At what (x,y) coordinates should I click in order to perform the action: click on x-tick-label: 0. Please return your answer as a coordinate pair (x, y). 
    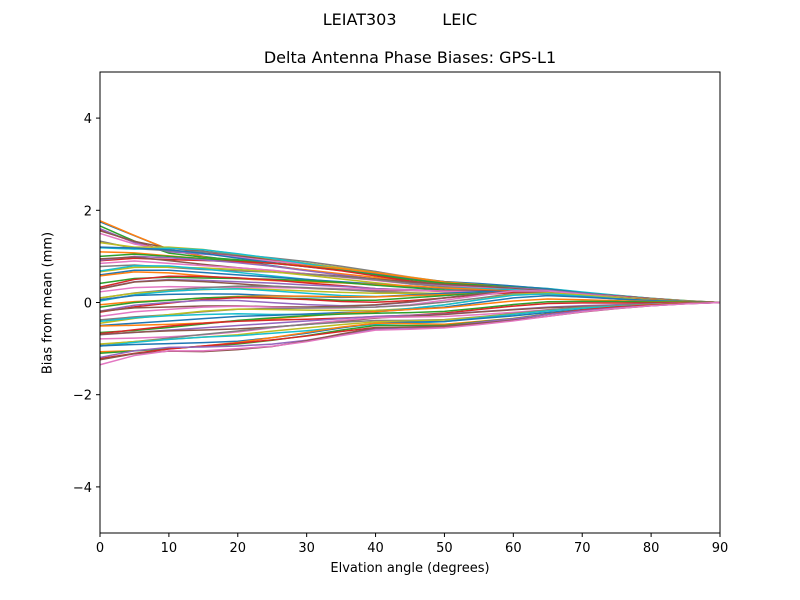
    Looking at the image, I should click on (100, 548).